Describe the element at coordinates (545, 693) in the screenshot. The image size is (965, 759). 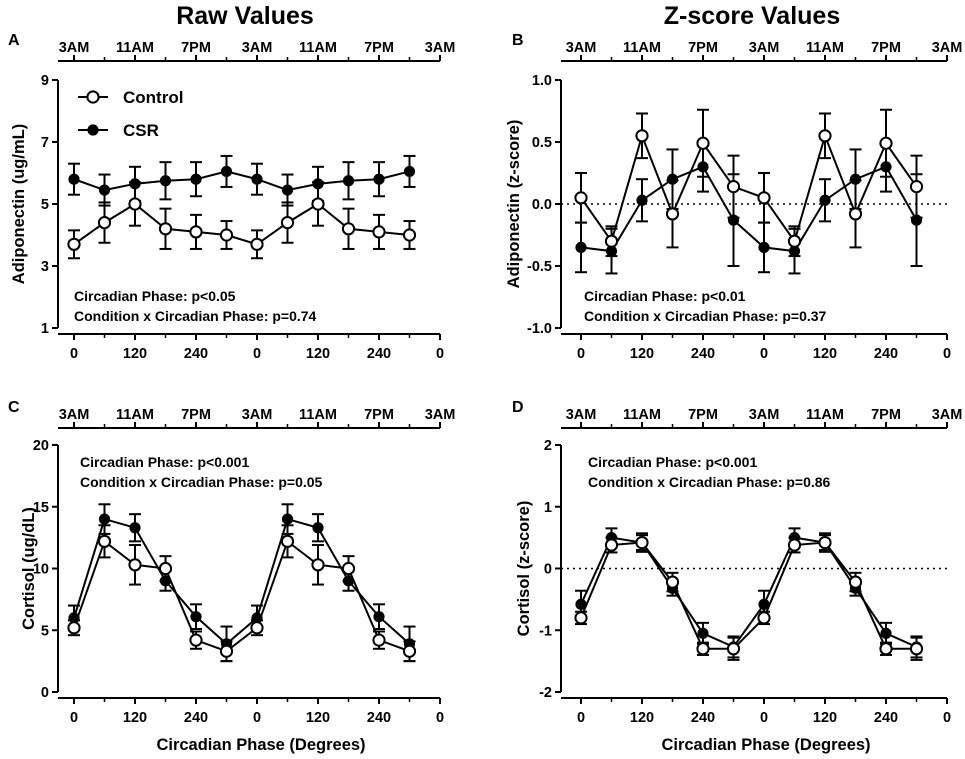
I see `y-tick-label: -2` at that location.